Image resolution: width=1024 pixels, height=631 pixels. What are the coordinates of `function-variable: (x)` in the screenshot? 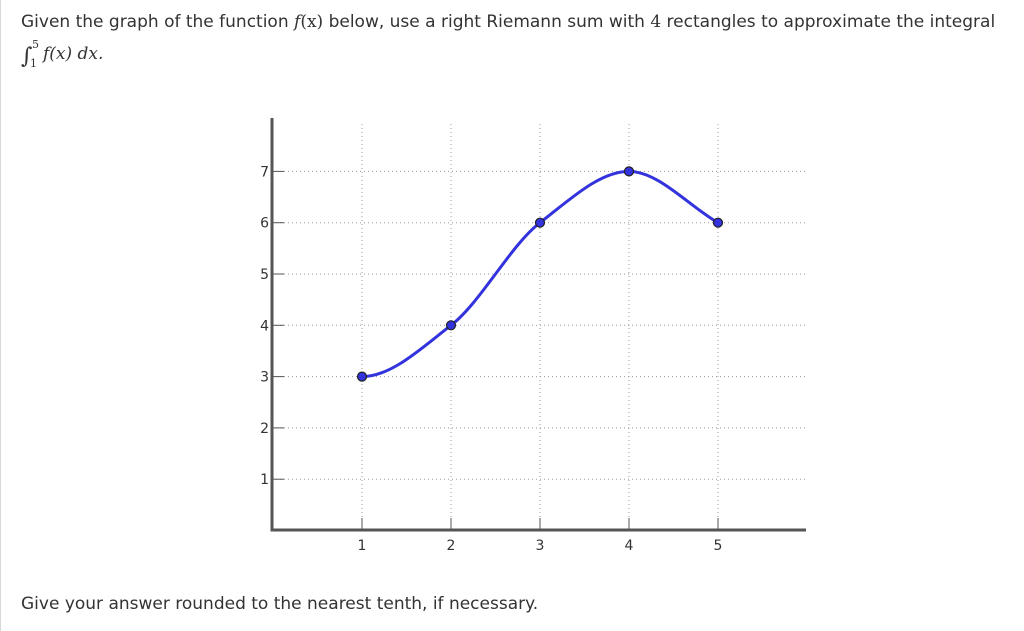 It's located at (312, 22).